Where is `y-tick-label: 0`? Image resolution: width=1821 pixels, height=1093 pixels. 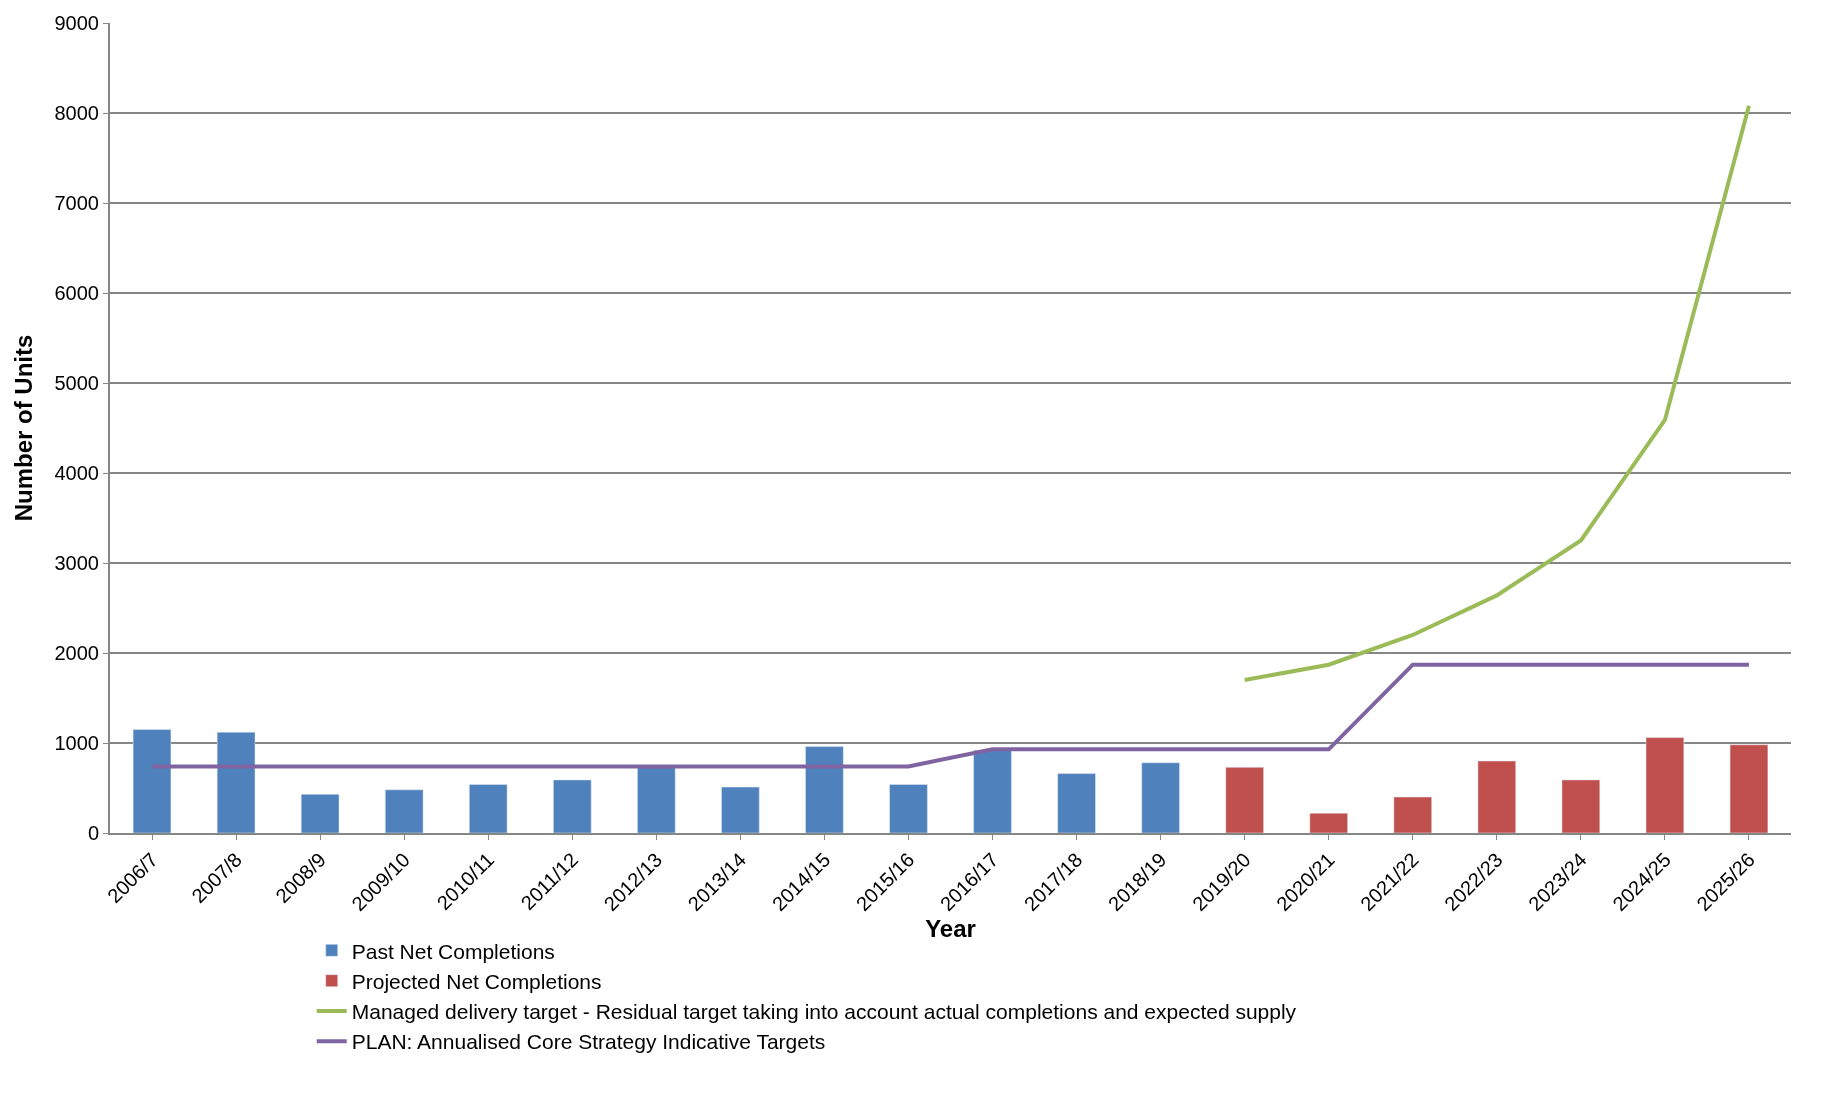 y-tick-label: 0 is located at coordinates (93, 833).